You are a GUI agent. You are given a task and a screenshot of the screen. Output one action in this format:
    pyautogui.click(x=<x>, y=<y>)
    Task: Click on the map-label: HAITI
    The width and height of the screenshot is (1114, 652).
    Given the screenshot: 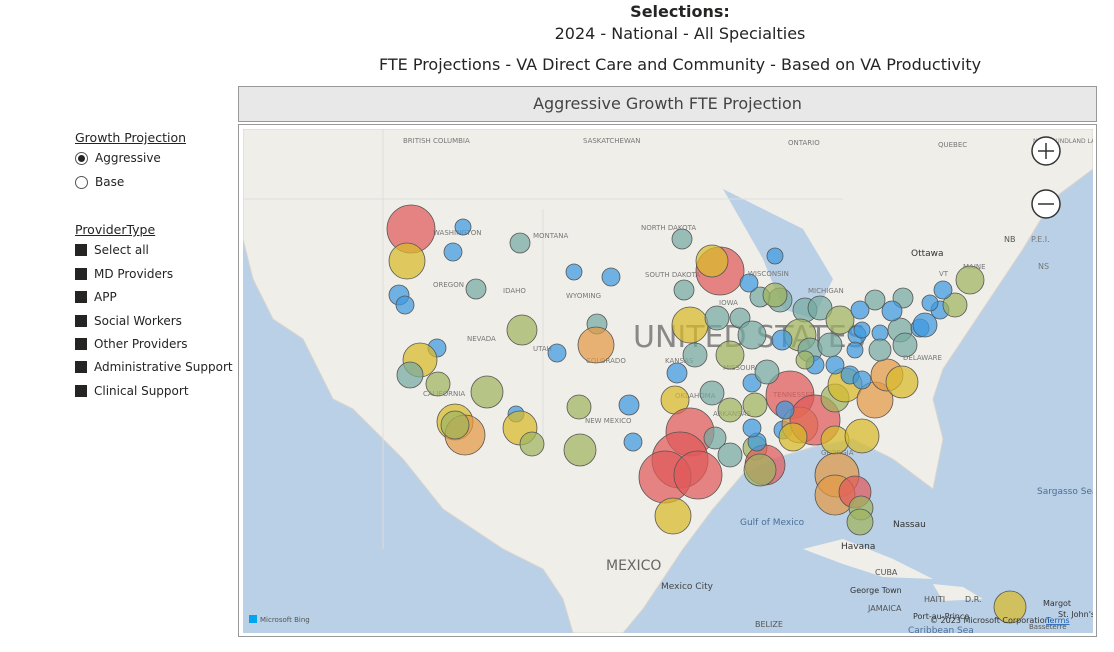 What is the action you would take?
    pyautogui.click(x=934, y=599)
    